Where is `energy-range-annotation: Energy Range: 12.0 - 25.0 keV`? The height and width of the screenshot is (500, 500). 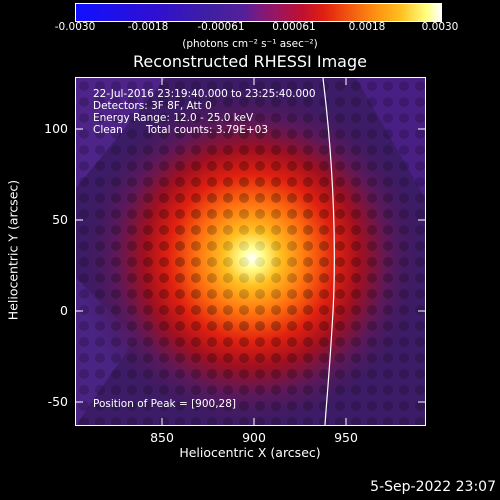 energy-range-annotation: Energy Range: 12.0 - 25.0 keV is located at coordinates (173, 118).